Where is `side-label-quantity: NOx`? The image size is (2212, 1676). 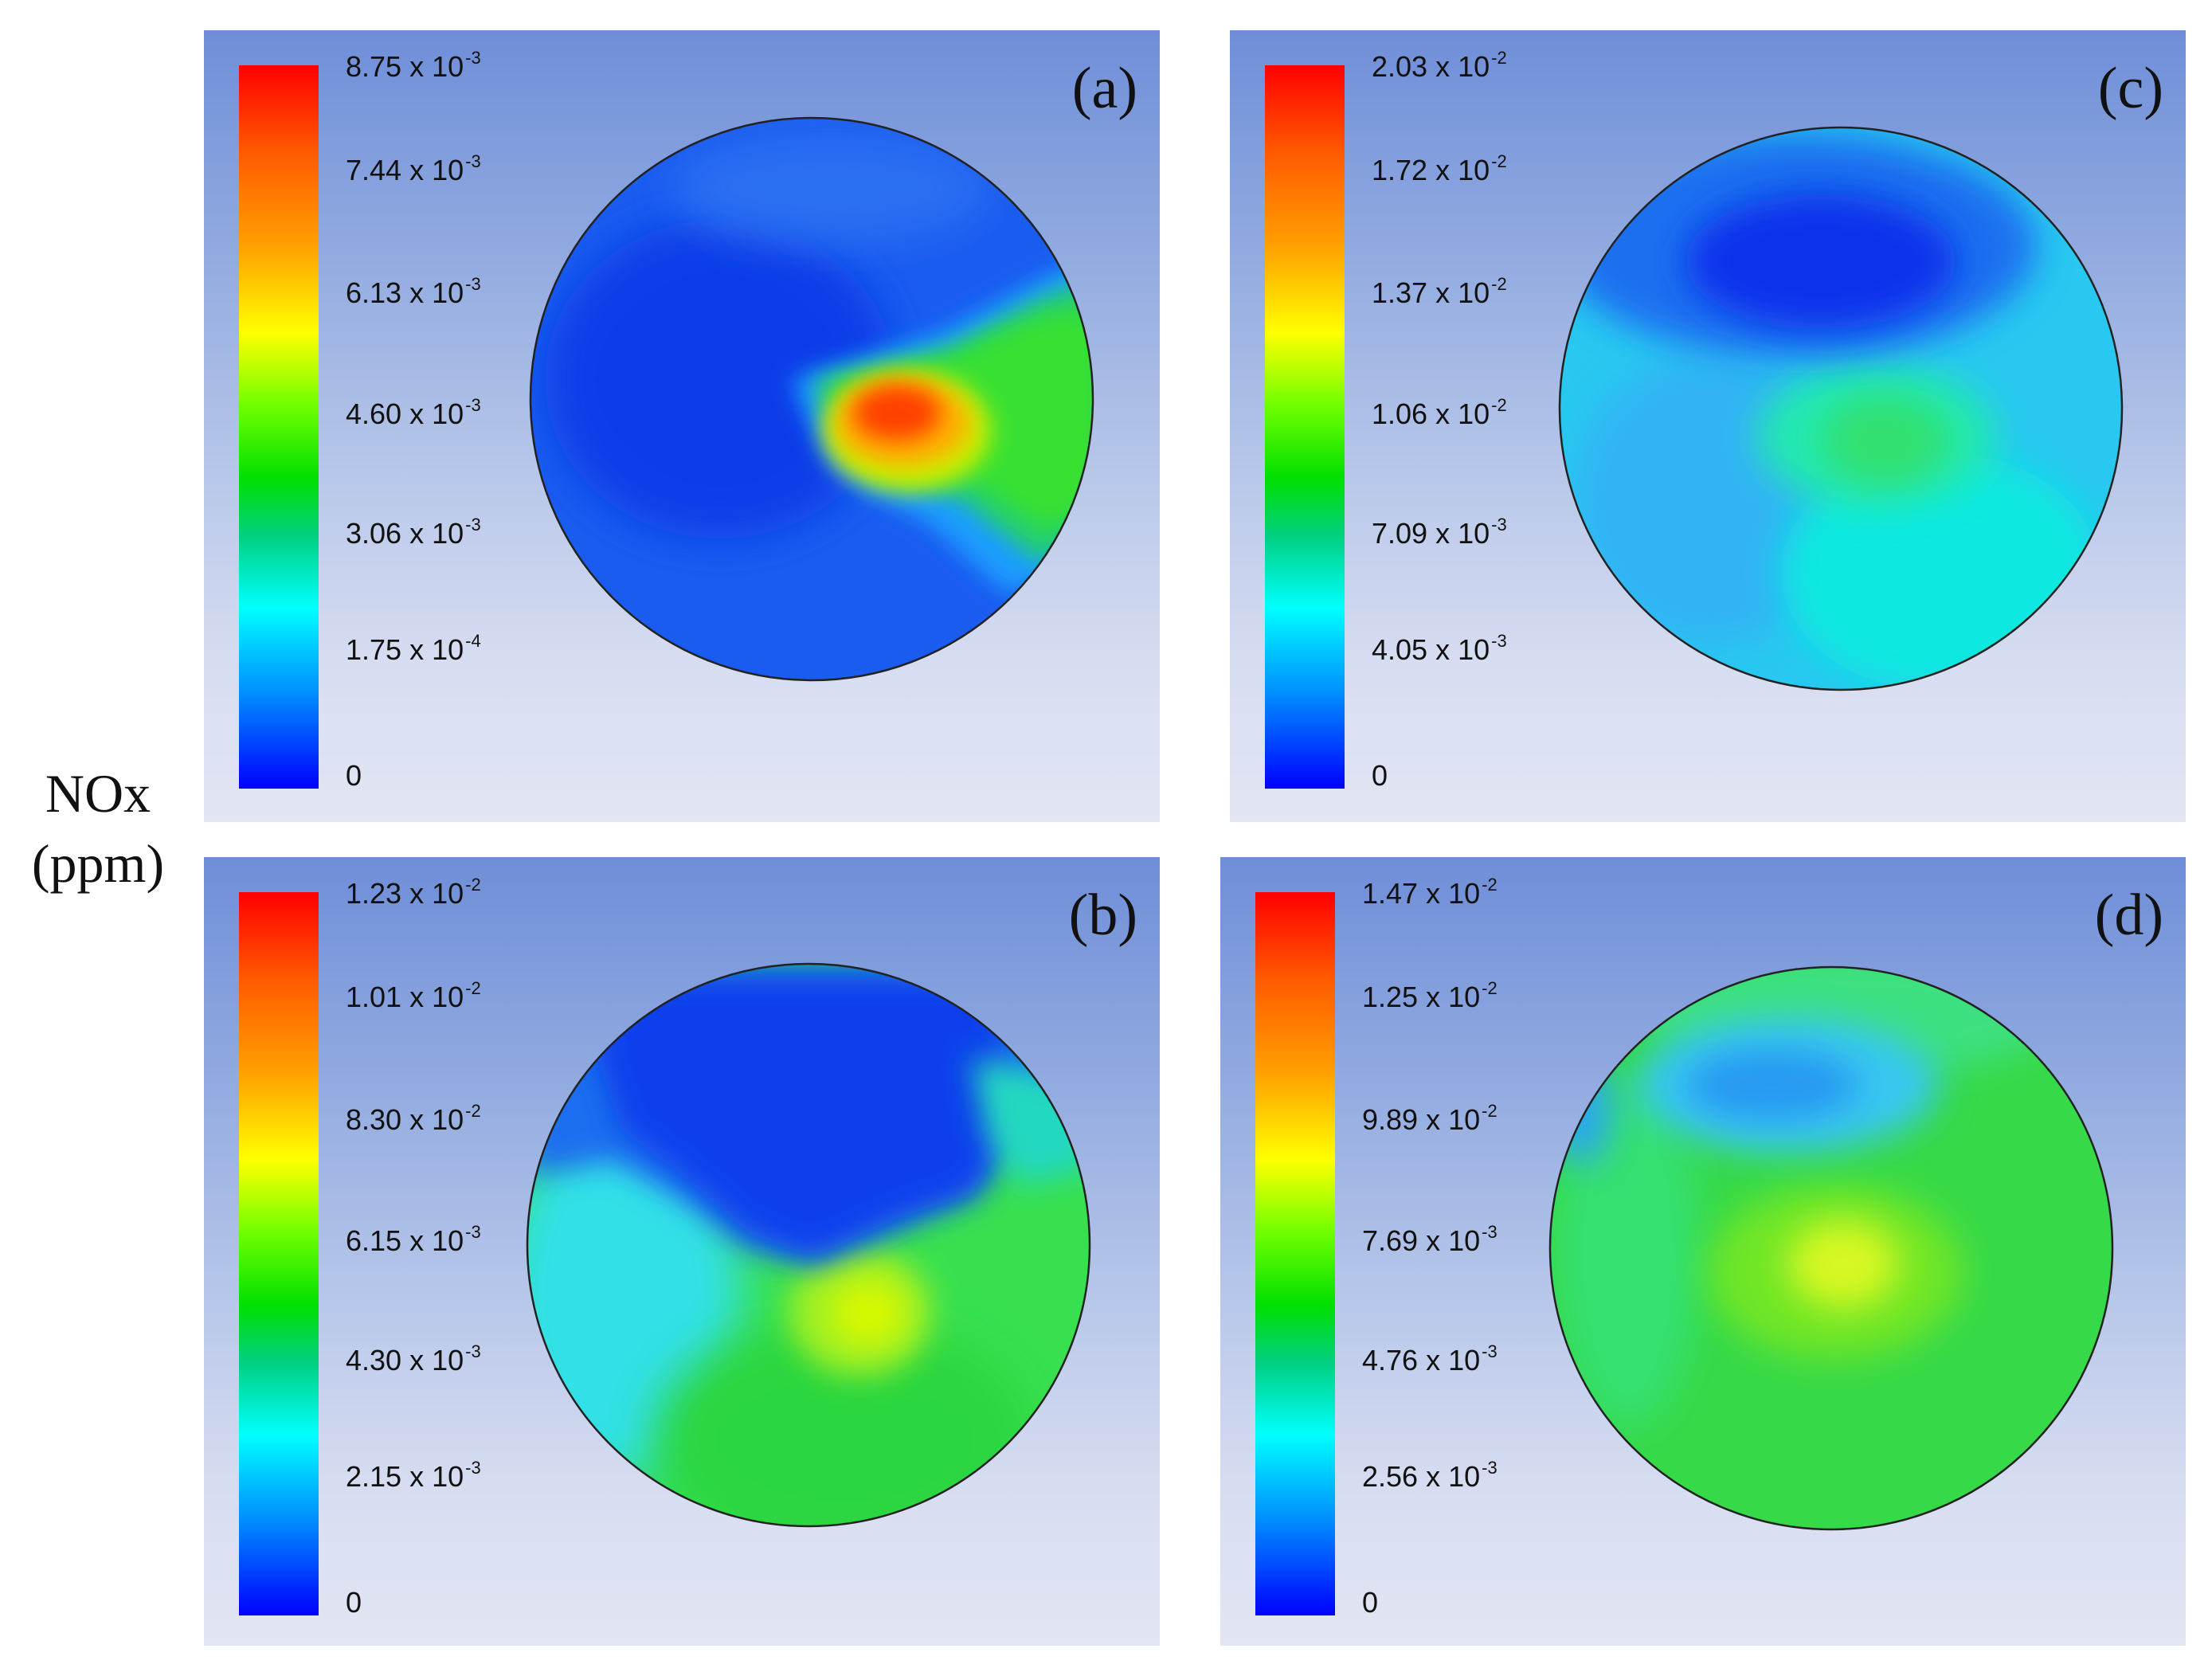
side-label-quantity: NOx is located at coordinates (98, 794).